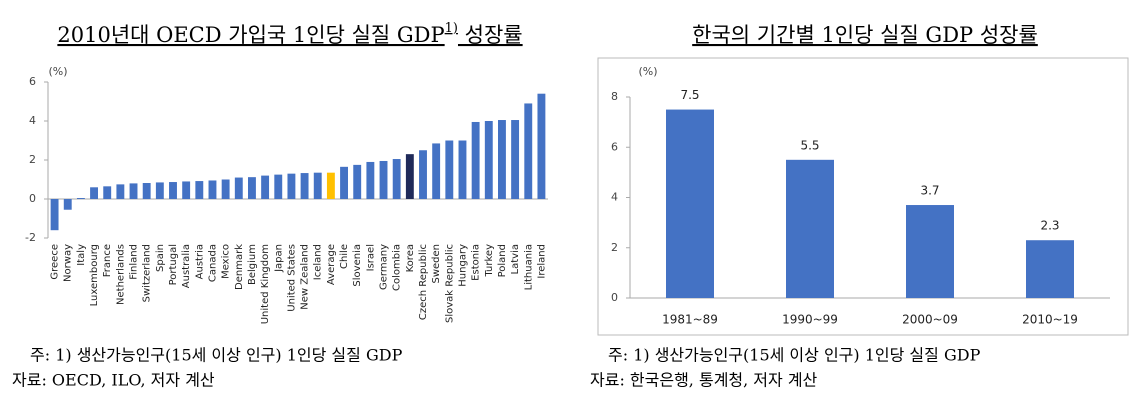 The height and width of the screenshot is (407, 1141). Describe the element at coordinates (490, 35) in the screenshot. I see `title-part: 성장률` at that location.